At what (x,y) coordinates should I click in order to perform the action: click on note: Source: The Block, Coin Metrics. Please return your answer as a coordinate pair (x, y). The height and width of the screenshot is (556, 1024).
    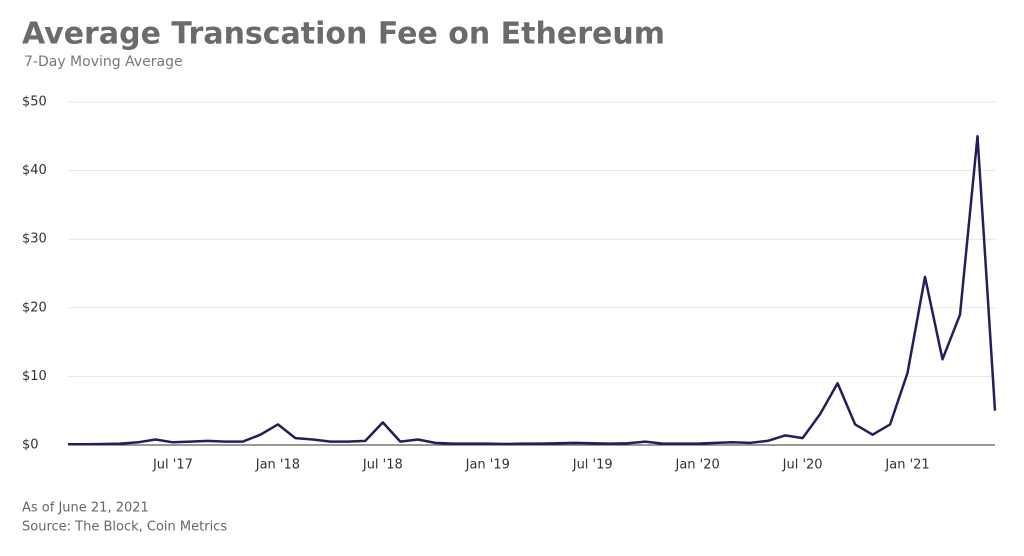
    Looking at the image, I should click on (124, 527).